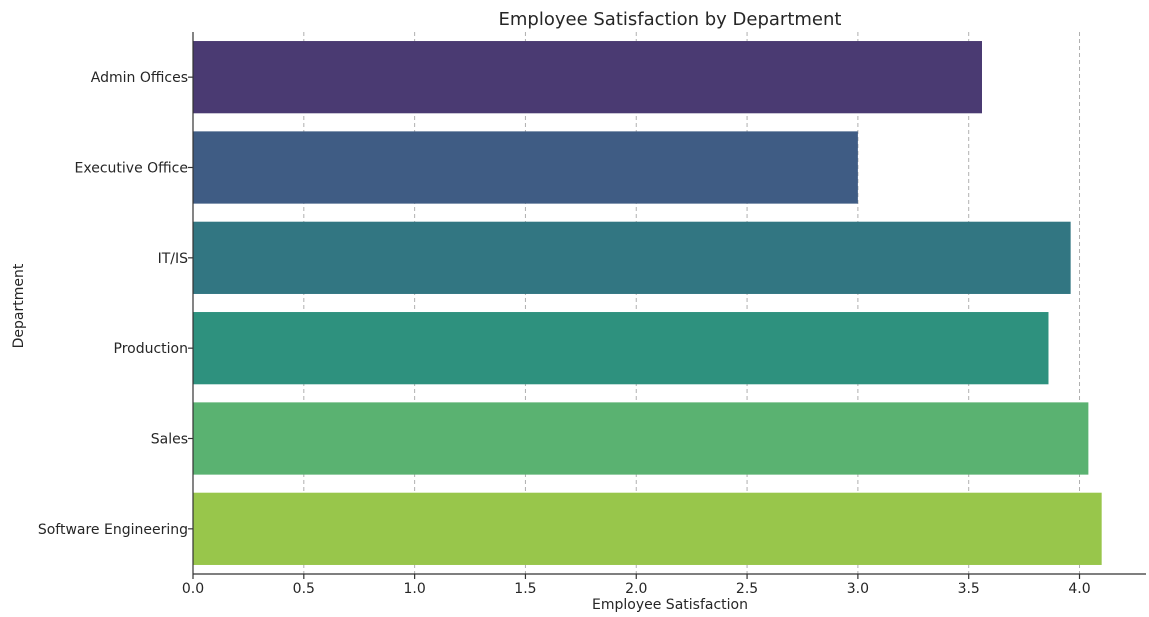  Describe the element at coordinates (173, 259) in the screenshot. I see `y-tick-label: IT/IS` at that location.